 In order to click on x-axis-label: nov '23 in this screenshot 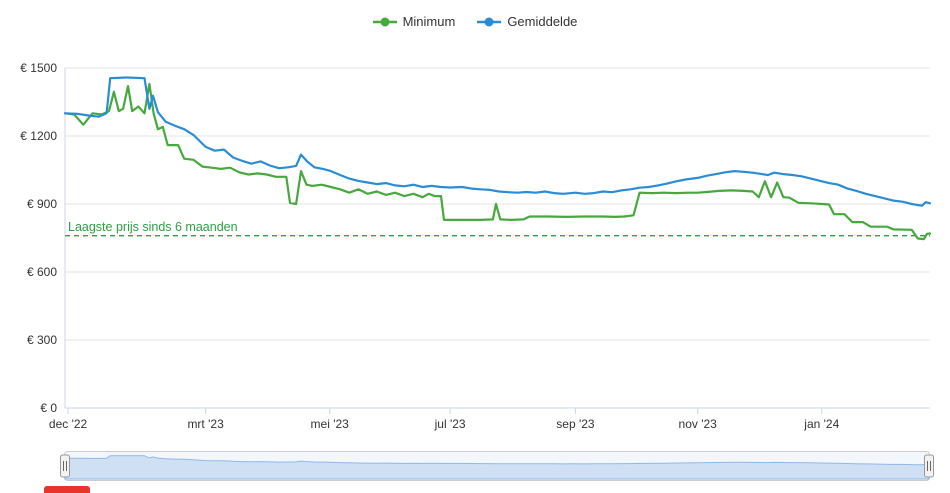, I will do `click(698, 424)`.